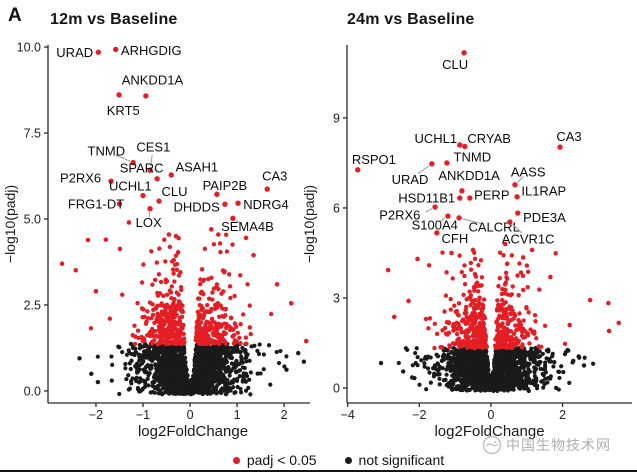 Image resolution: width=637 pixels, height=475 pixels. What do you see at coordinates (336, 118) in the screenshot?
I see `y-tick-label: 9` at bounding box center [336, 118].